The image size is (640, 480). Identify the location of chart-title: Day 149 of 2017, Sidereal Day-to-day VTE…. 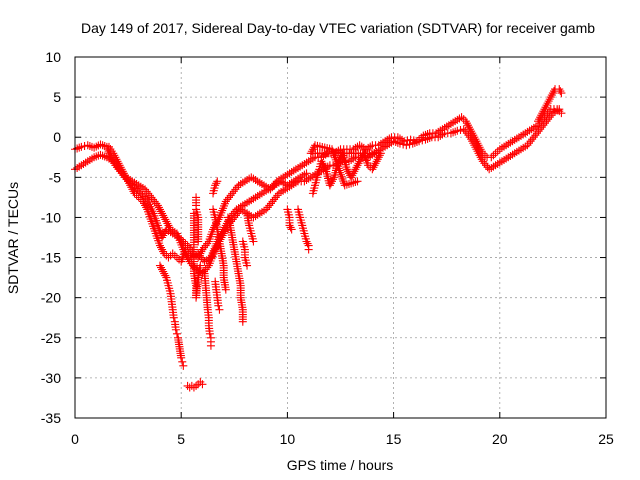
(338, 28).